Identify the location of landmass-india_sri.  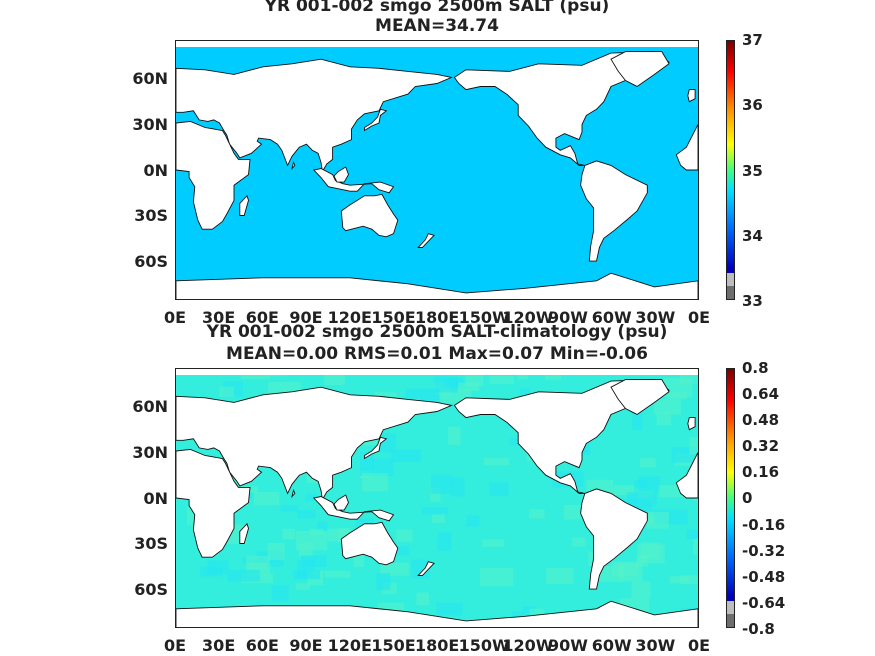
(293, 494).